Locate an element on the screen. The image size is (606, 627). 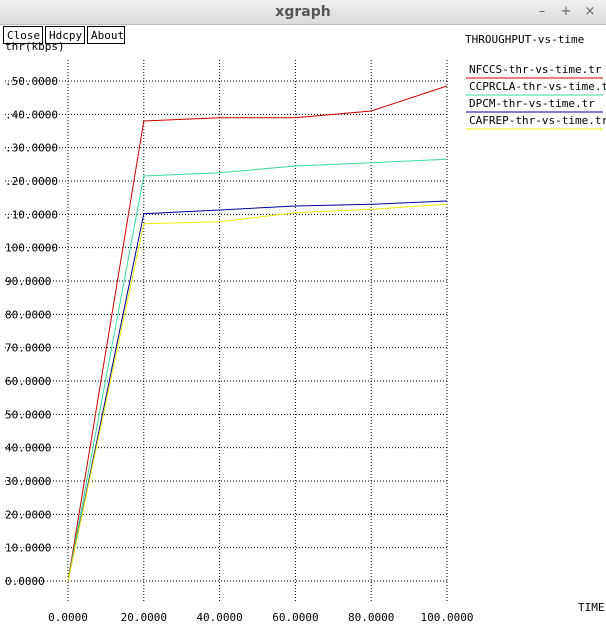
y-tick-label: .50.0000 is located at coordinates (31, 81).